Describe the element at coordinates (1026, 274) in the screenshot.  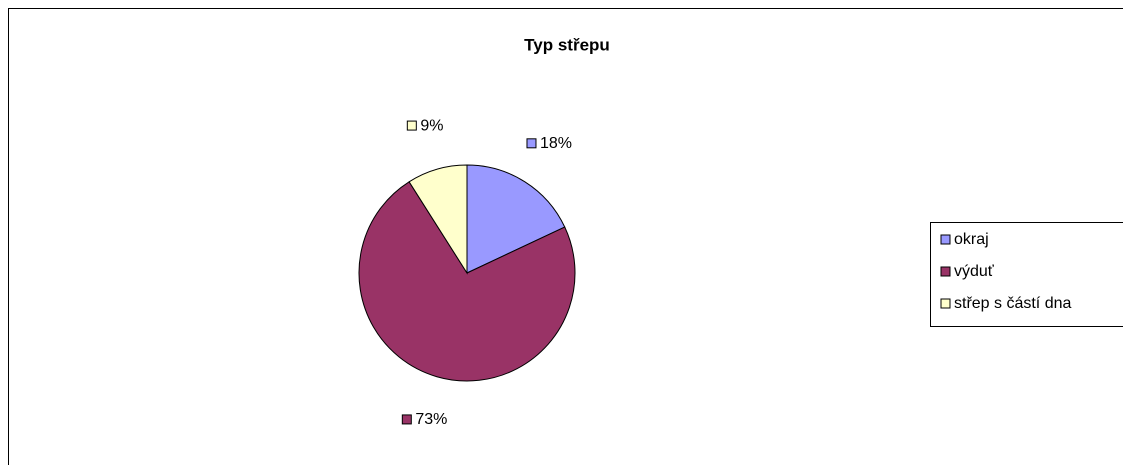
I see `legend-box` at that location.